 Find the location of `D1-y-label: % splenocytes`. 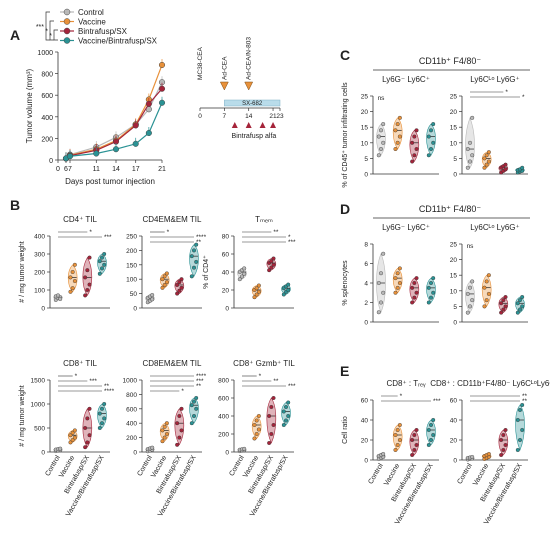

D1-y-label: % splenocytes is located at coordinates (345, 283).